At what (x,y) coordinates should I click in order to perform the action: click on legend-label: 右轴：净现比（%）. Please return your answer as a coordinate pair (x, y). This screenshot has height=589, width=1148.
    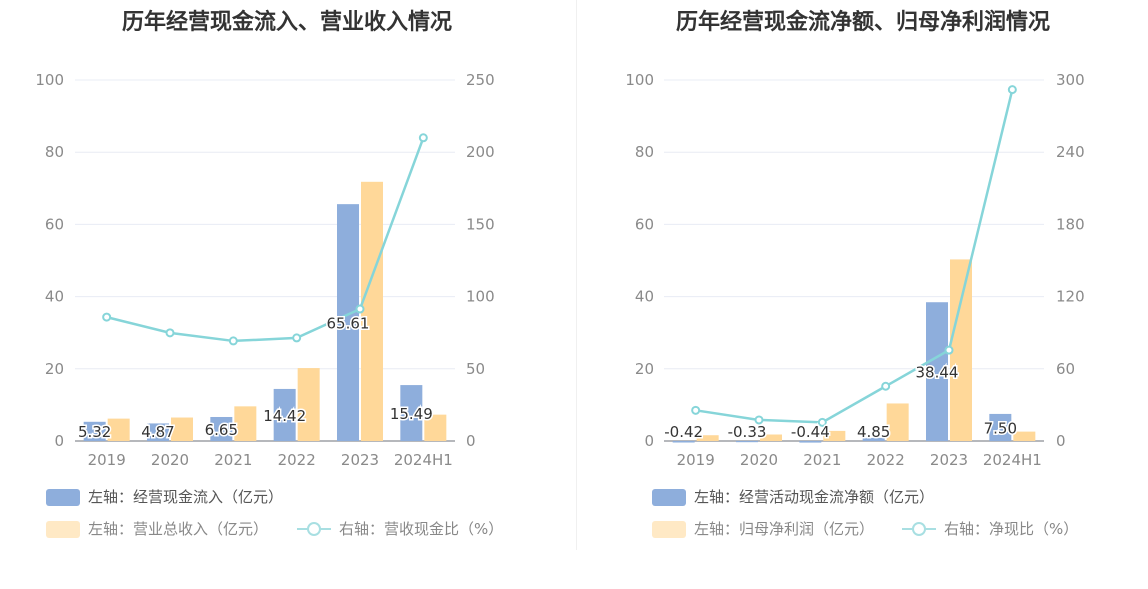
    Looking at the image, I should click on (1011, 529).